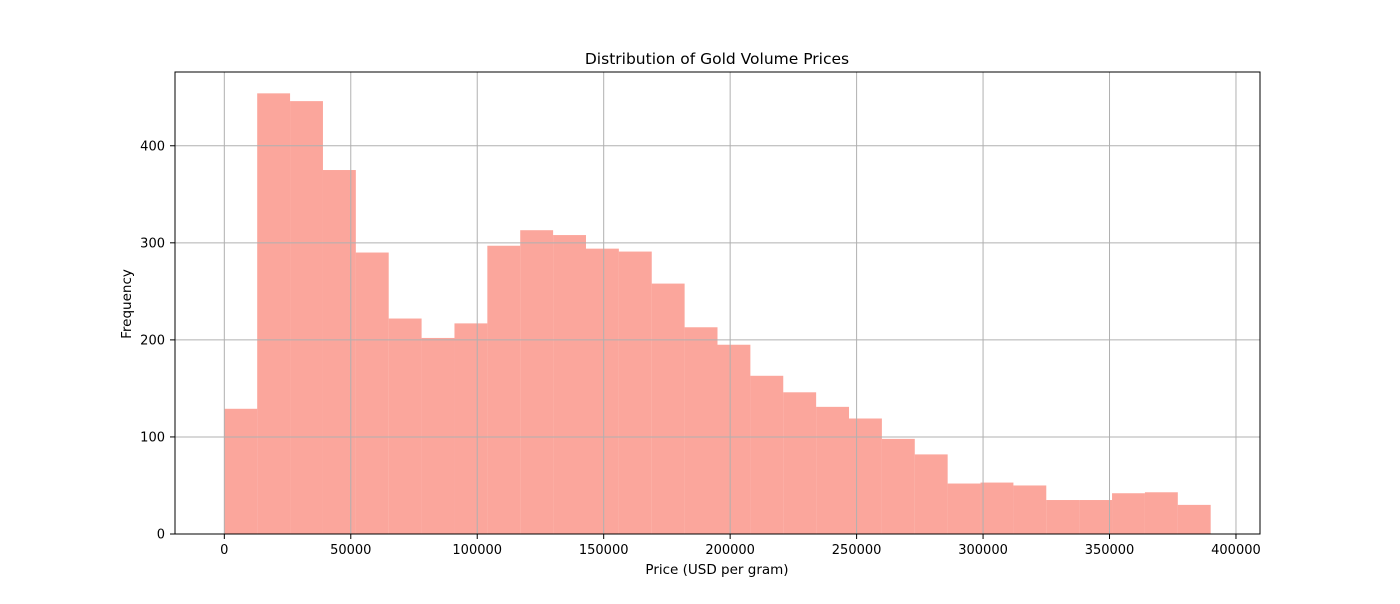  Describe the element at coordinates (983, 550) in the screenshot. I see `x-tick-label: 300000` at that location.